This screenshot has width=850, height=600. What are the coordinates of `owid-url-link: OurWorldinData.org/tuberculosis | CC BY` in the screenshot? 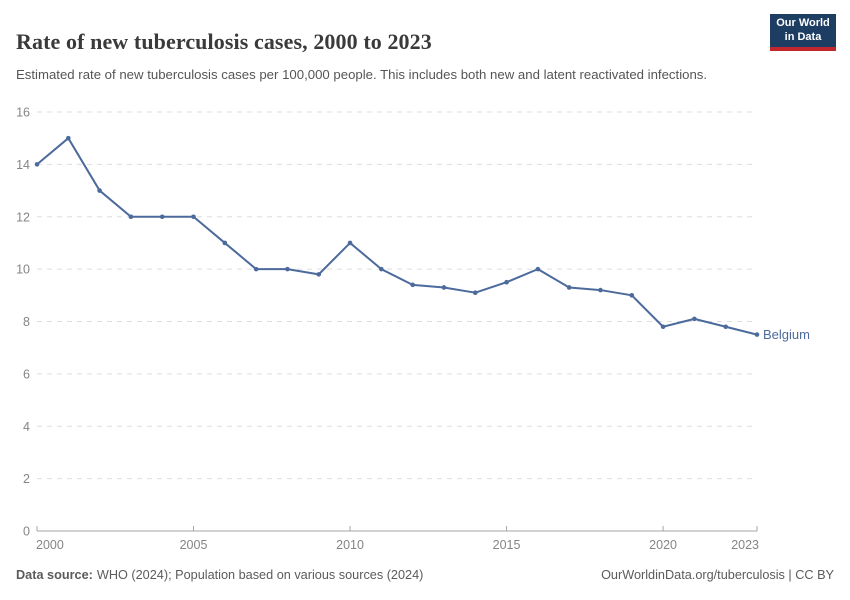 It's located at (717, 575).